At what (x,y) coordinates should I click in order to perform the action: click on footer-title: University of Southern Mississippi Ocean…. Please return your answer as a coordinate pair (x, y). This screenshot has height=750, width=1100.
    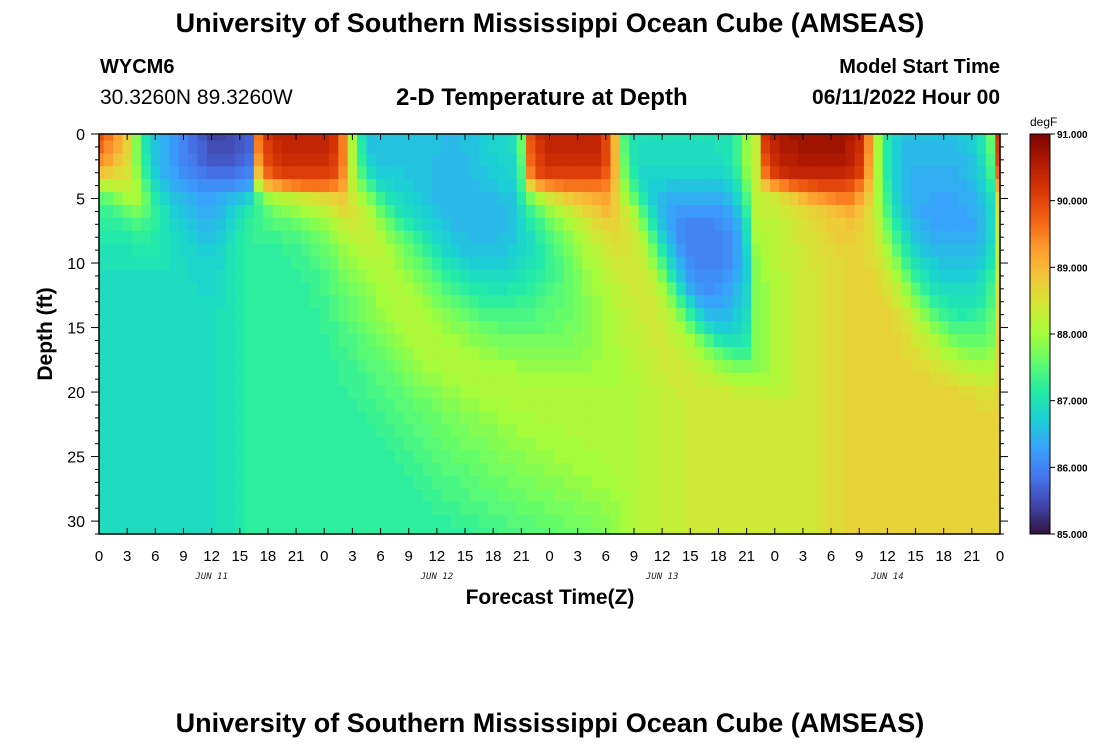
    Looking at the image, I should click on (550, 723).